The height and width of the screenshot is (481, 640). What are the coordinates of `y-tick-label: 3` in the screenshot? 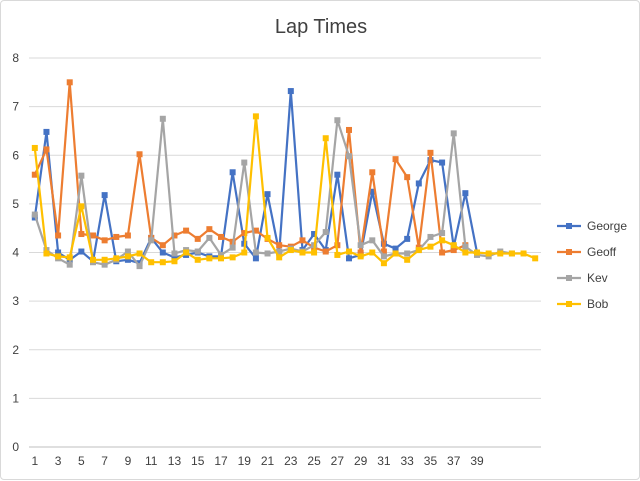 It's located at (15, 301).